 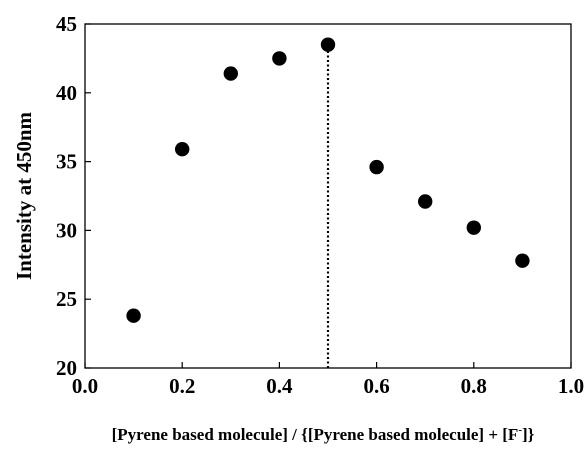 I want to click on x-tick-label: 0.2, so click(x=182, y=386).